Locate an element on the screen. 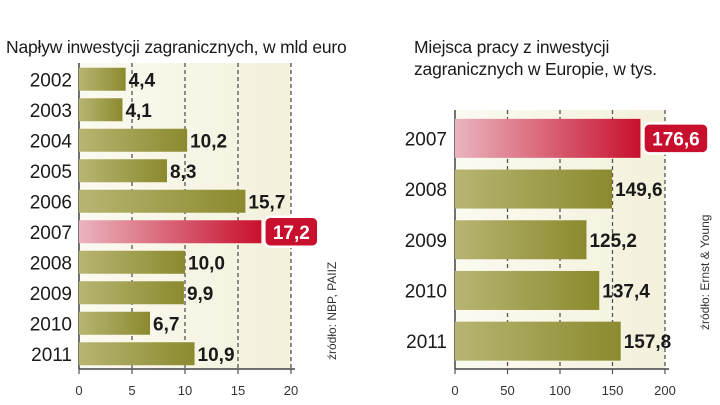 This screenshot has width=720, height=405. left-value-label: 4,4 is located at coordinates (142, 80).